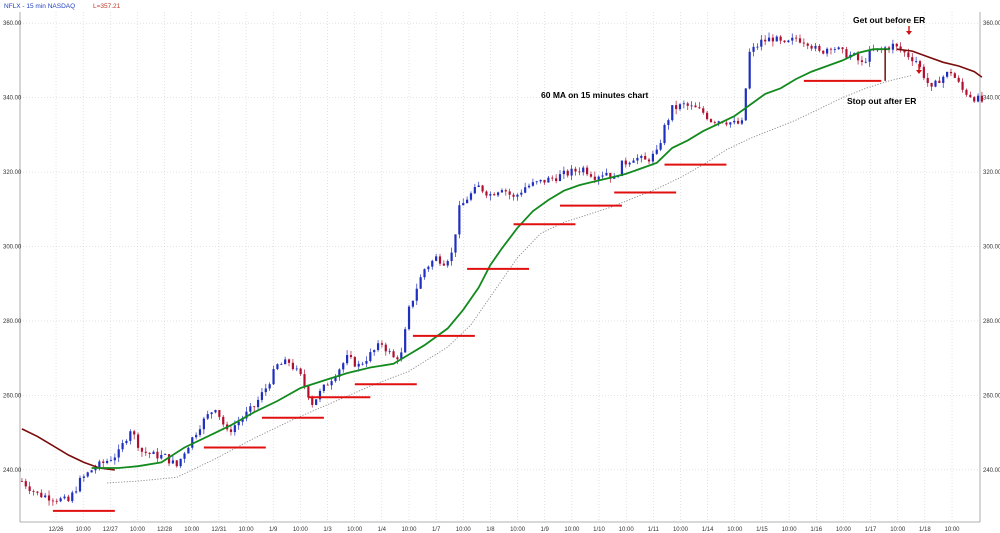  Describe the element at coordinates (39, 6) in the screenshot. I see `chart-symbol-label: NFLX - 15 min NASDAQ` at that location.